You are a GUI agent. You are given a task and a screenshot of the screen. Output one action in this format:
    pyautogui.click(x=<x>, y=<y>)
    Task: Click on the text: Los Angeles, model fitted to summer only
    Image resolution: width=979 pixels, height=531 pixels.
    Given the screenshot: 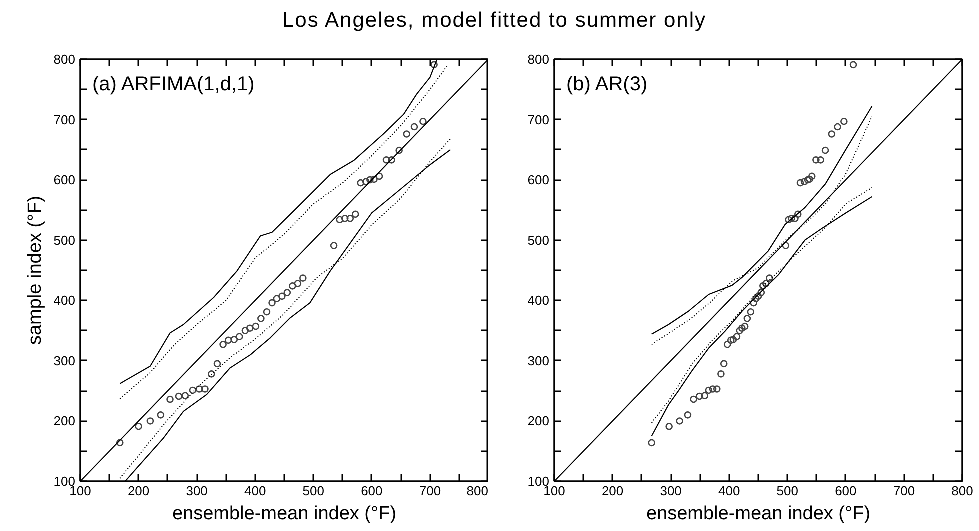 What is the action you would take?
    pyautogui.click(x=494, y=21)
    